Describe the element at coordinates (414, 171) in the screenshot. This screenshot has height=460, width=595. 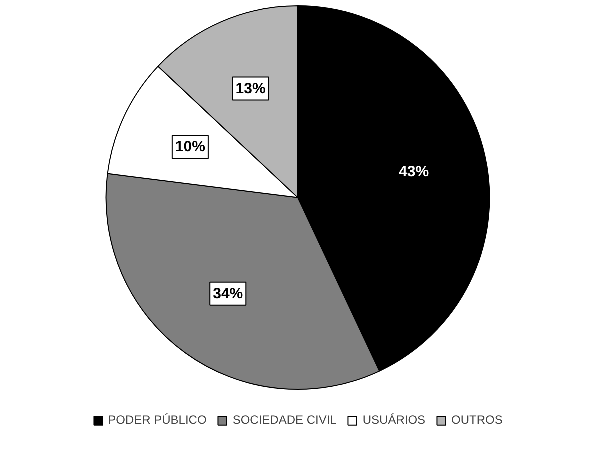
I see `data-label: 43%` at that location.